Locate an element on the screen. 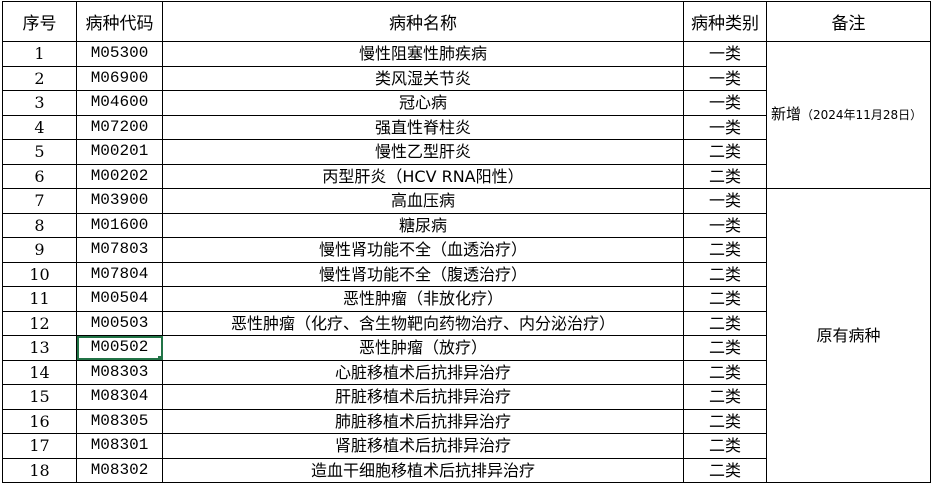 The width and height of the screenshot is (933, 495). cell-no: 6 is located at coordinates (39, 176).